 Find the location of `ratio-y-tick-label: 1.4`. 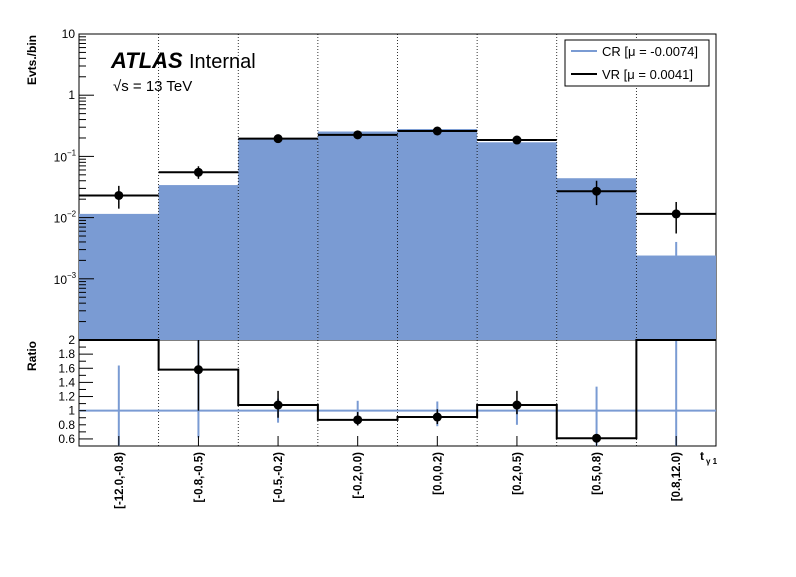

ratio-y-tick-label: 1.4 is located at coordinates (66, 382).